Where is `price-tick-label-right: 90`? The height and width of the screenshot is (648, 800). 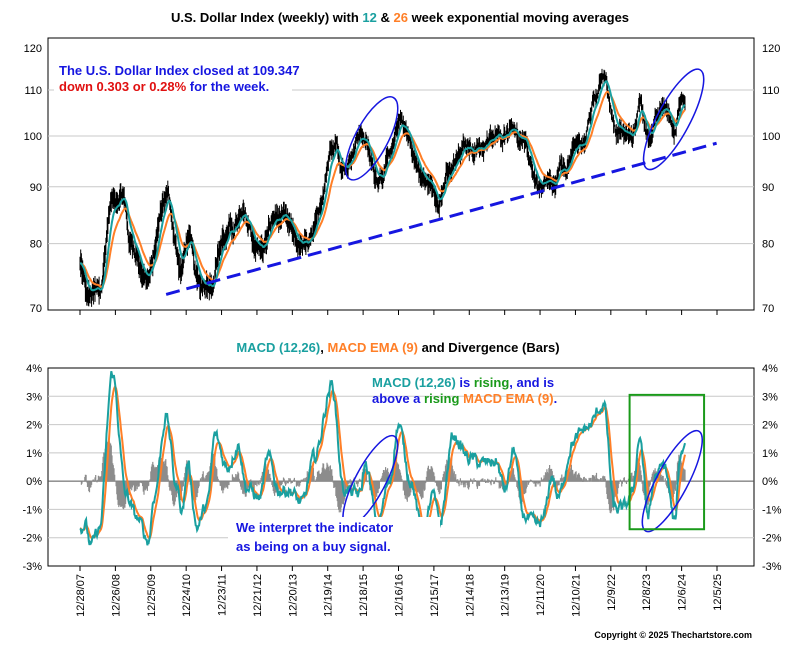 price-tick-label-right: 90 is located at coordinates (768, 188).